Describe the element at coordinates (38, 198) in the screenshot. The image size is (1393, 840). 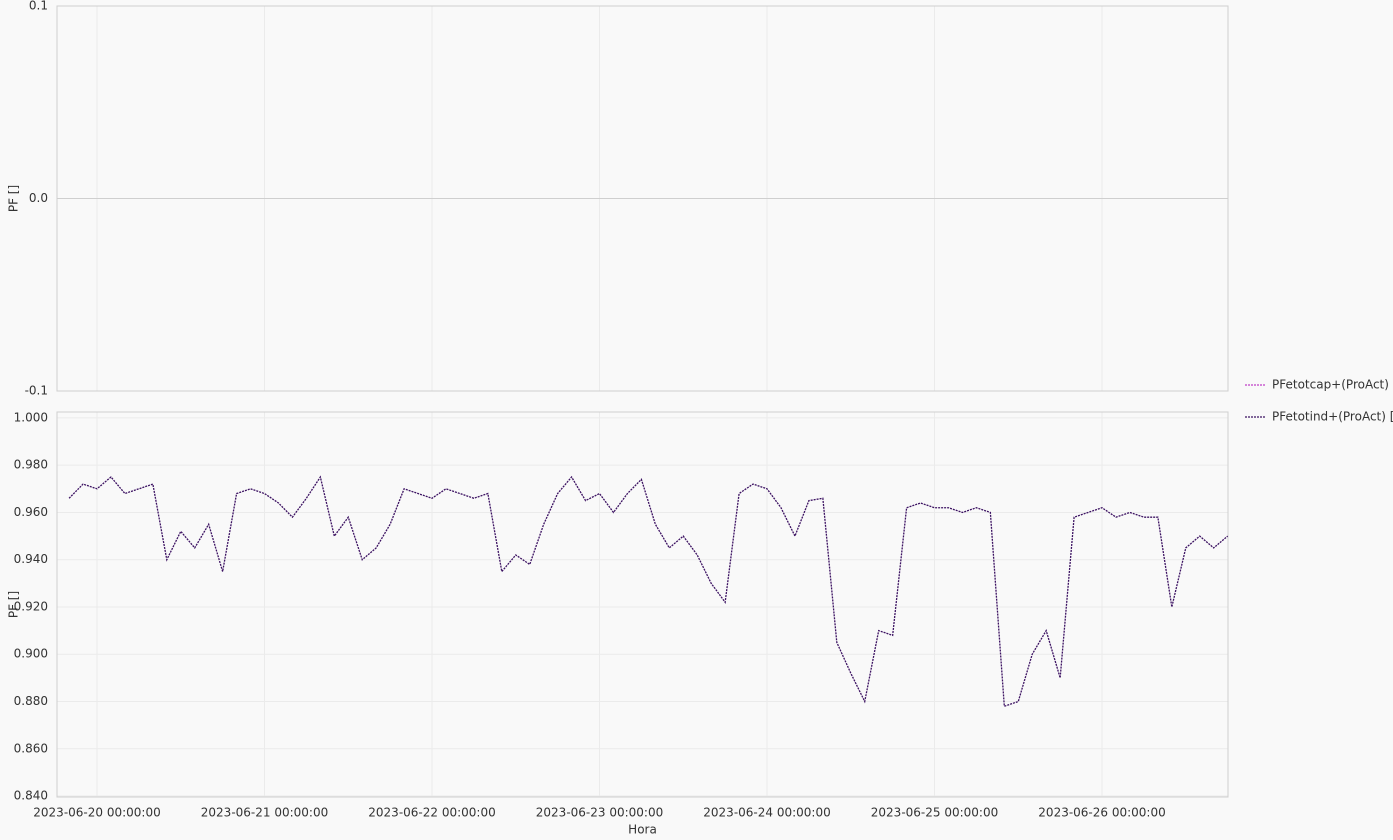
I see `y-tick-label: 0.0` at that location.